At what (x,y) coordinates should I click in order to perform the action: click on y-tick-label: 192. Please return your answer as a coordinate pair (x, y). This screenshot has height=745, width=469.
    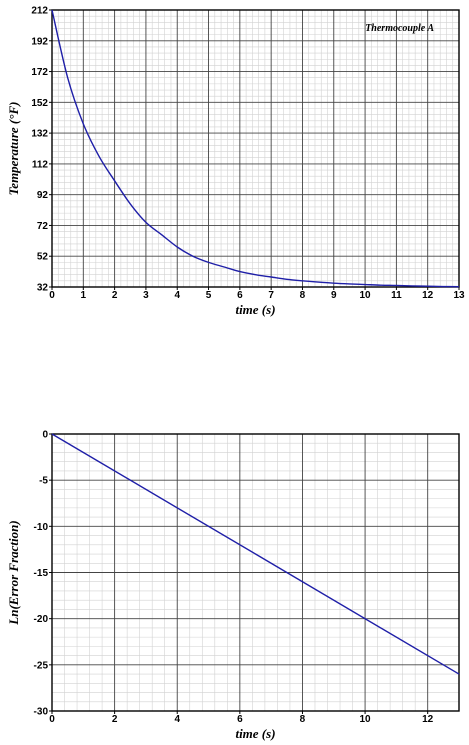
    Looking at the image, I should click on (39, 41).